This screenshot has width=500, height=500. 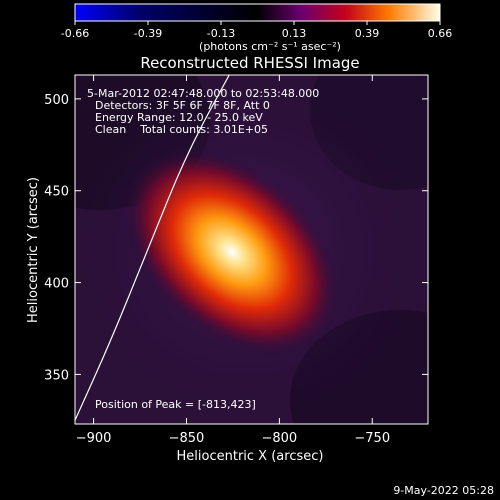 What do you see at coordinates (181, 129) in the screenshot?
I see `annotation-clean: Clean Total counts: 3.01E+05` at bounding box center [181, 129].